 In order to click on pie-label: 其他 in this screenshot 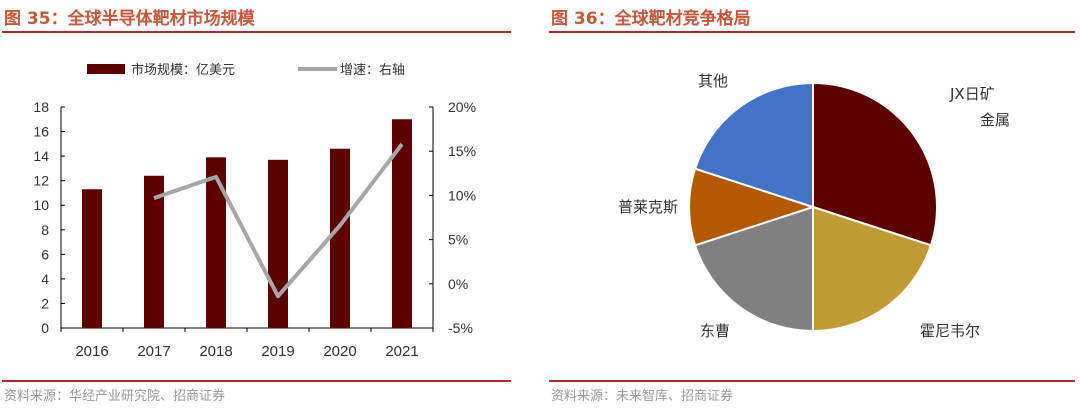, I will do `click(713, 81)`.